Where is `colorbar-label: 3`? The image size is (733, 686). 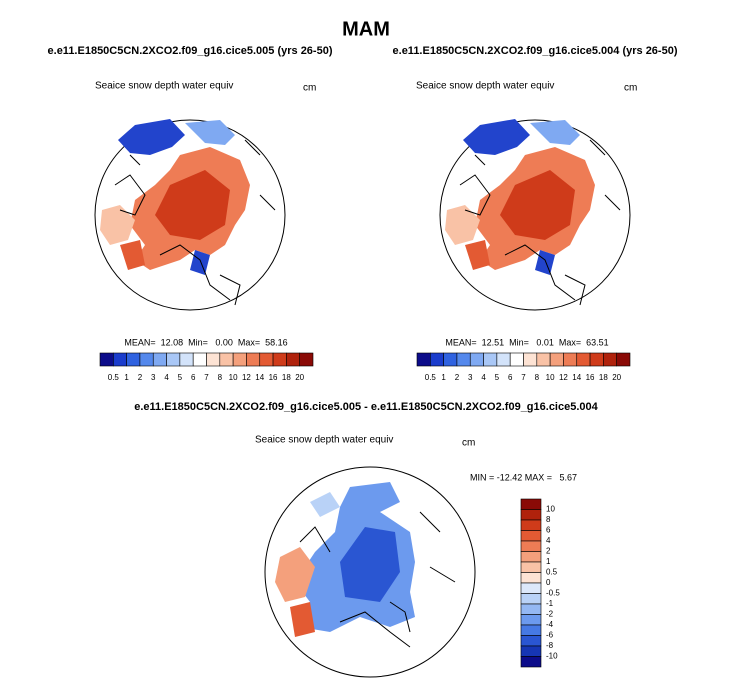
colorbar-label: 3 is located at coordinates (153, 377).